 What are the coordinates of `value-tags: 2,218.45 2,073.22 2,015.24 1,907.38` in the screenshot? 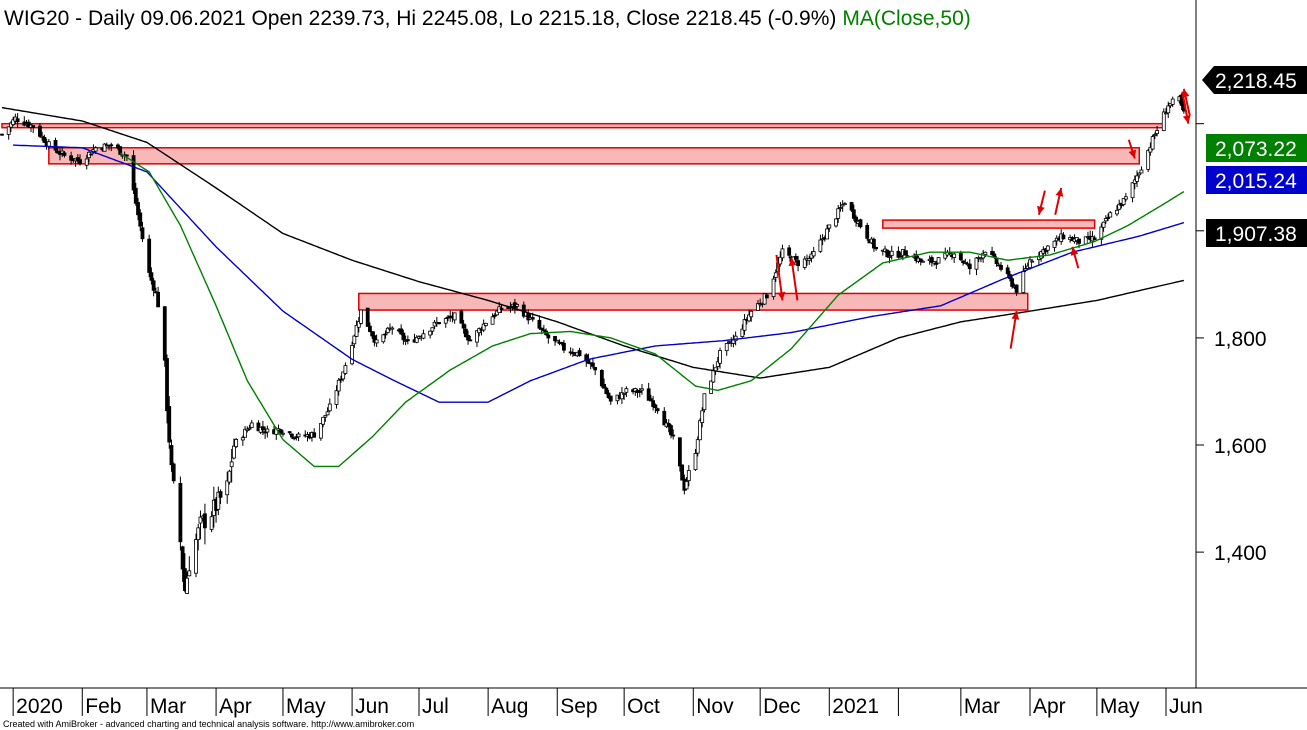 It's located at (1254, 156).